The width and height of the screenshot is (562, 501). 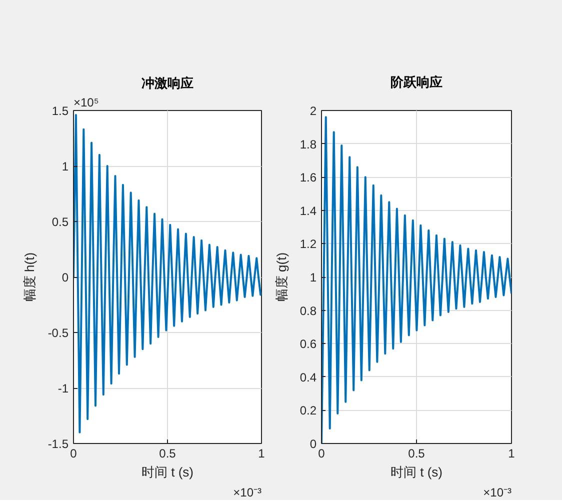 I want to click on text: ×10⁵, so click(x=86, y=103).